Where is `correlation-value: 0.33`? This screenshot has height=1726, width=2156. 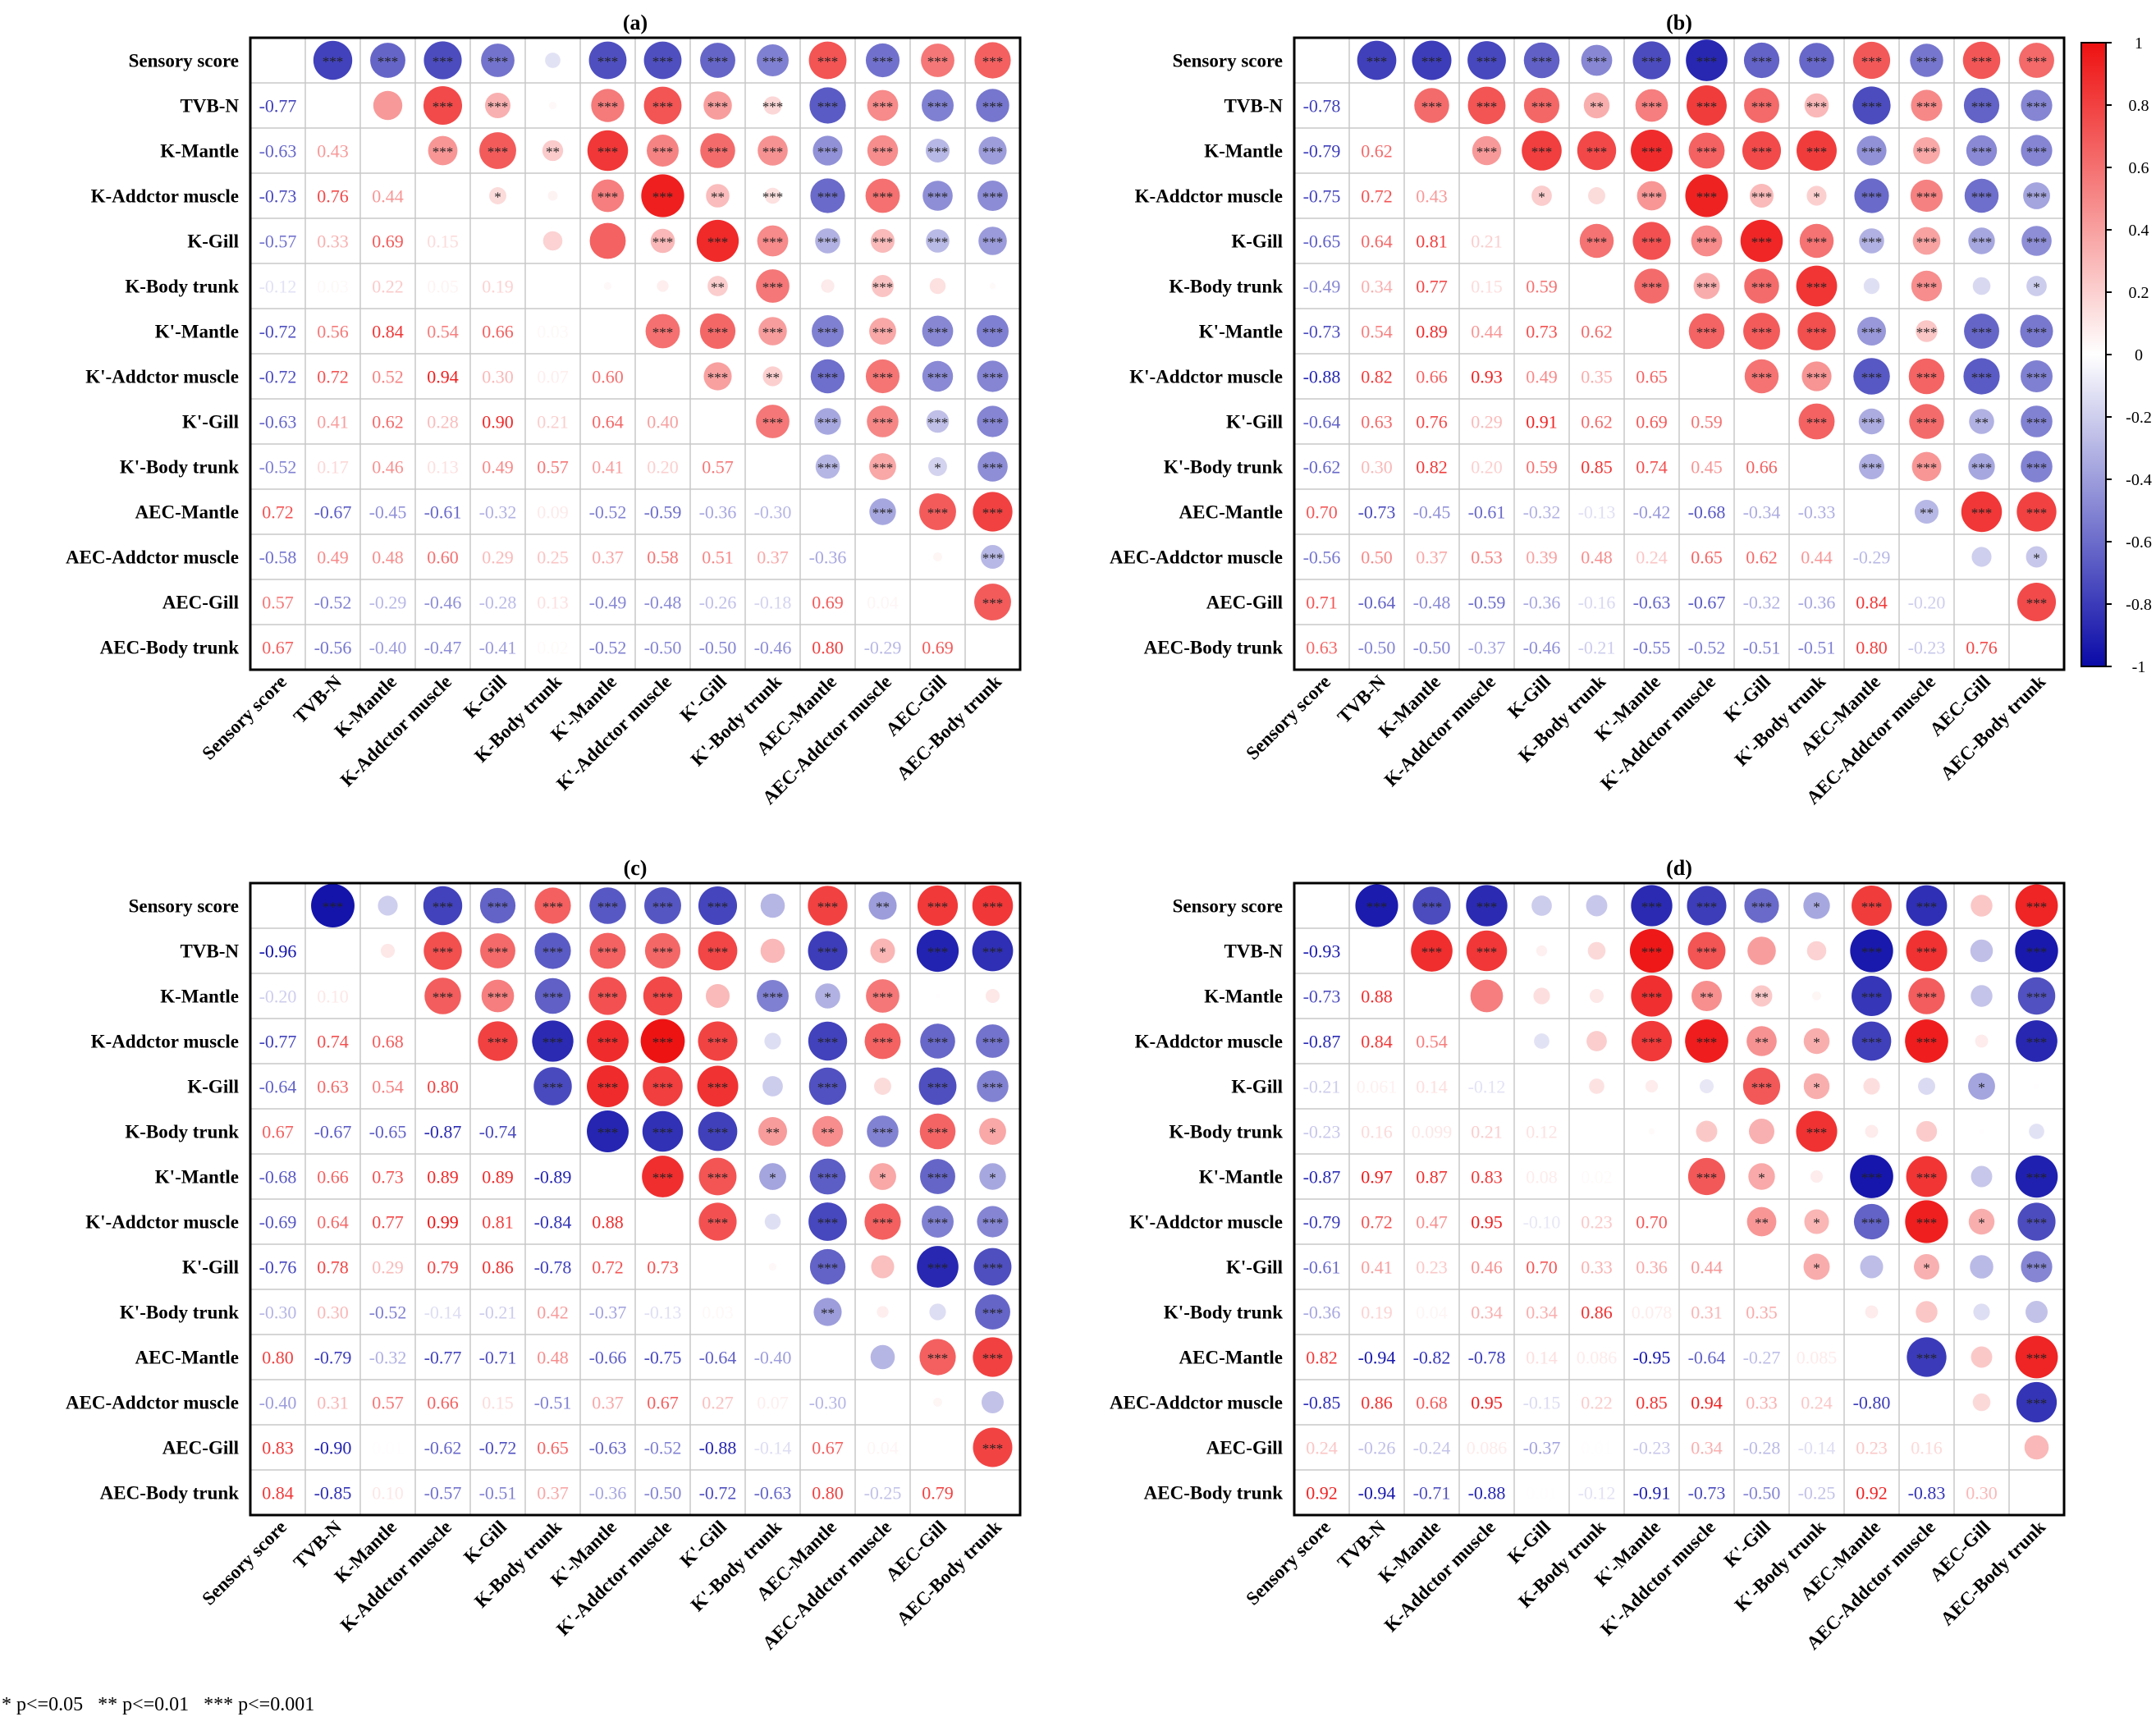
correlation-value: 0.33 is located at coordinates (1597, 1267).